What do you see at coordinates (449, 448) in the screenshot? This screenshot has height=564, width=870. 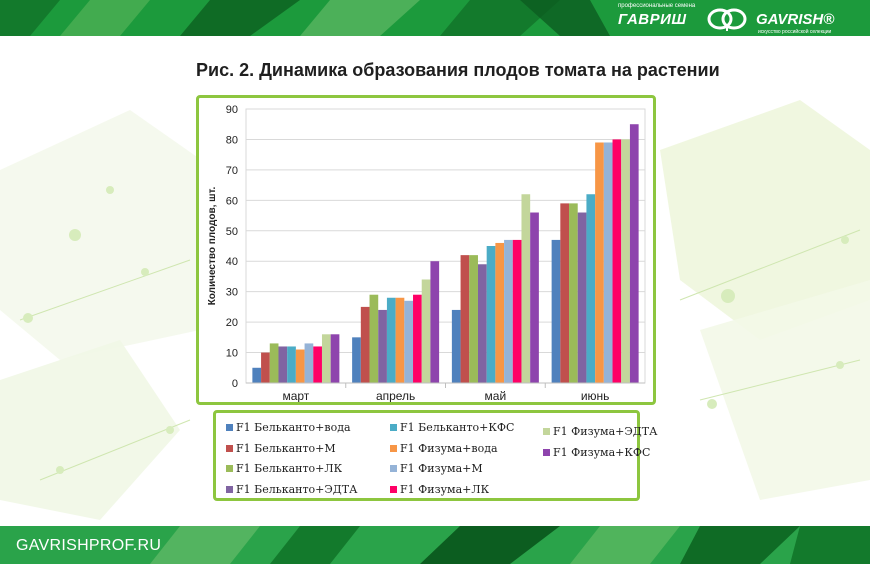 I see `legend-label: F1 Физума+вода` at bounding box center [449, 448].